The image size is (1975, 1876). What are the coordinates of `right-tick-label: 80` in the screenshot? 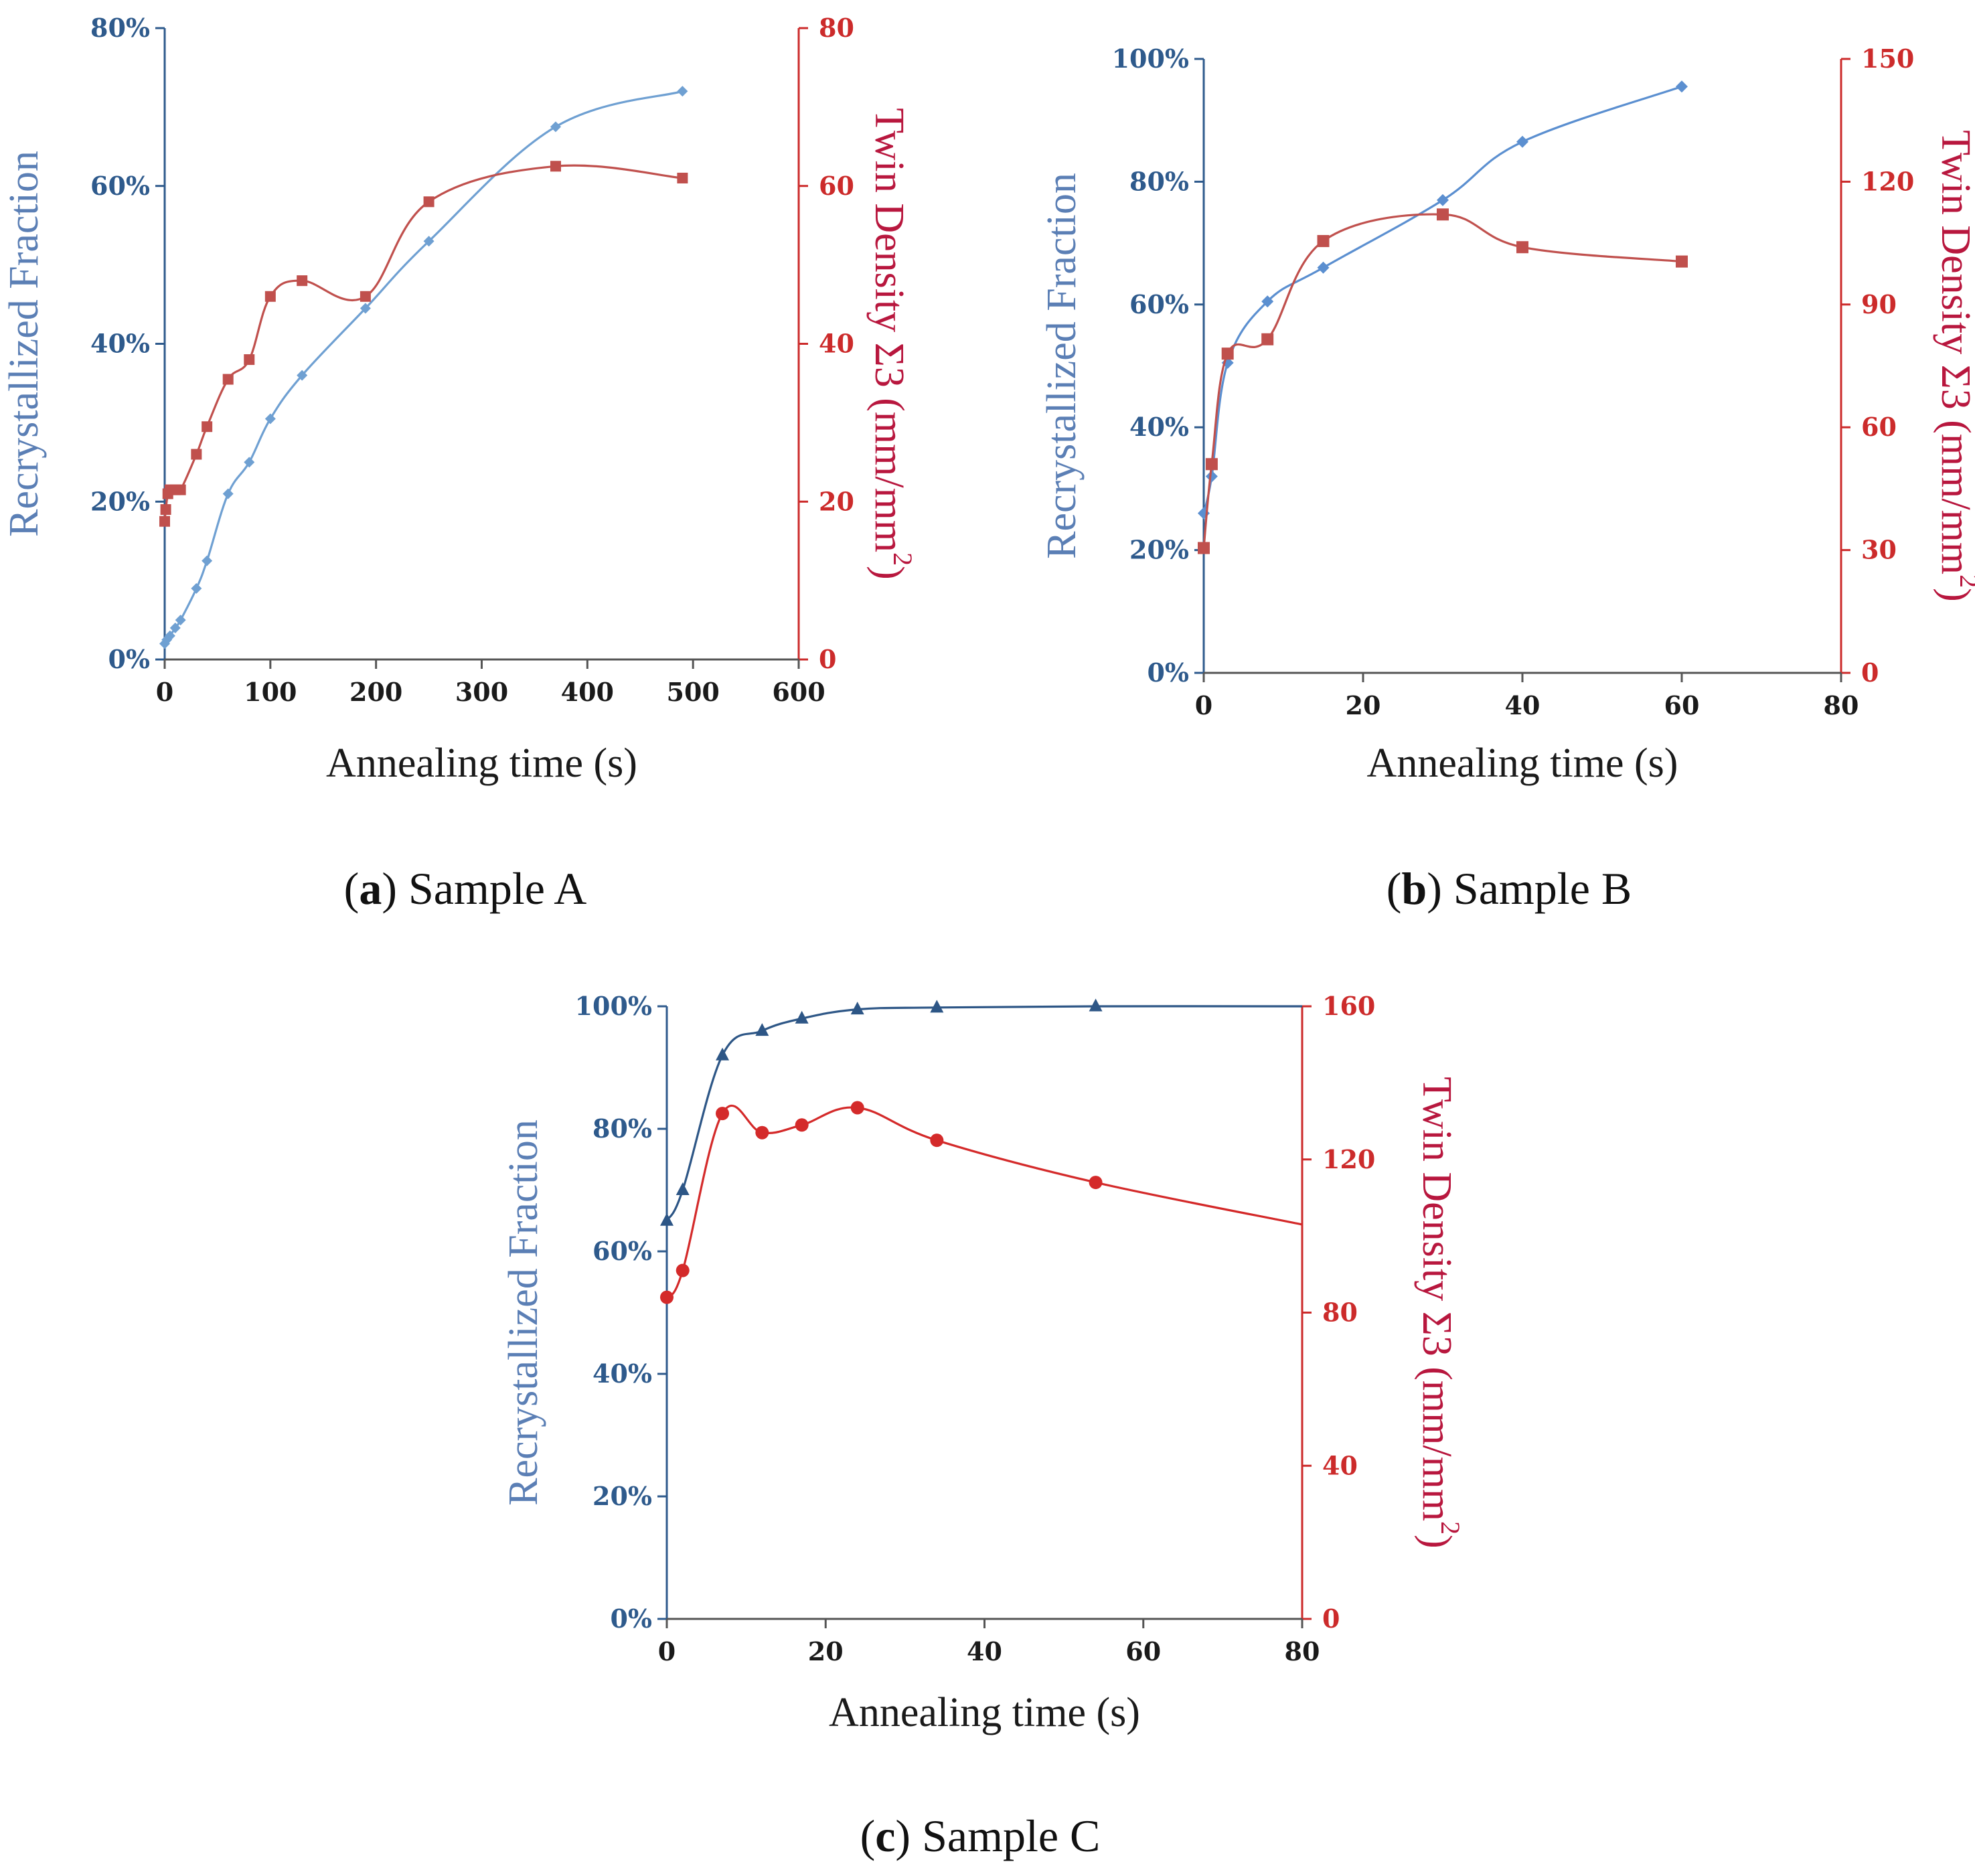 It's located at (836, 28).